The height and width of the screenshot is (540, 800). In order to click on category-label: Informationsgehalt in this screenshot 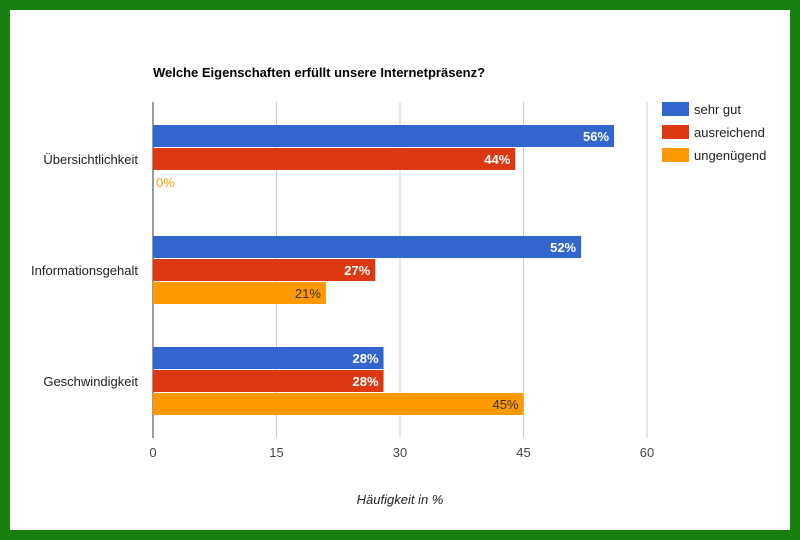, I will do `click(84, 270)`.